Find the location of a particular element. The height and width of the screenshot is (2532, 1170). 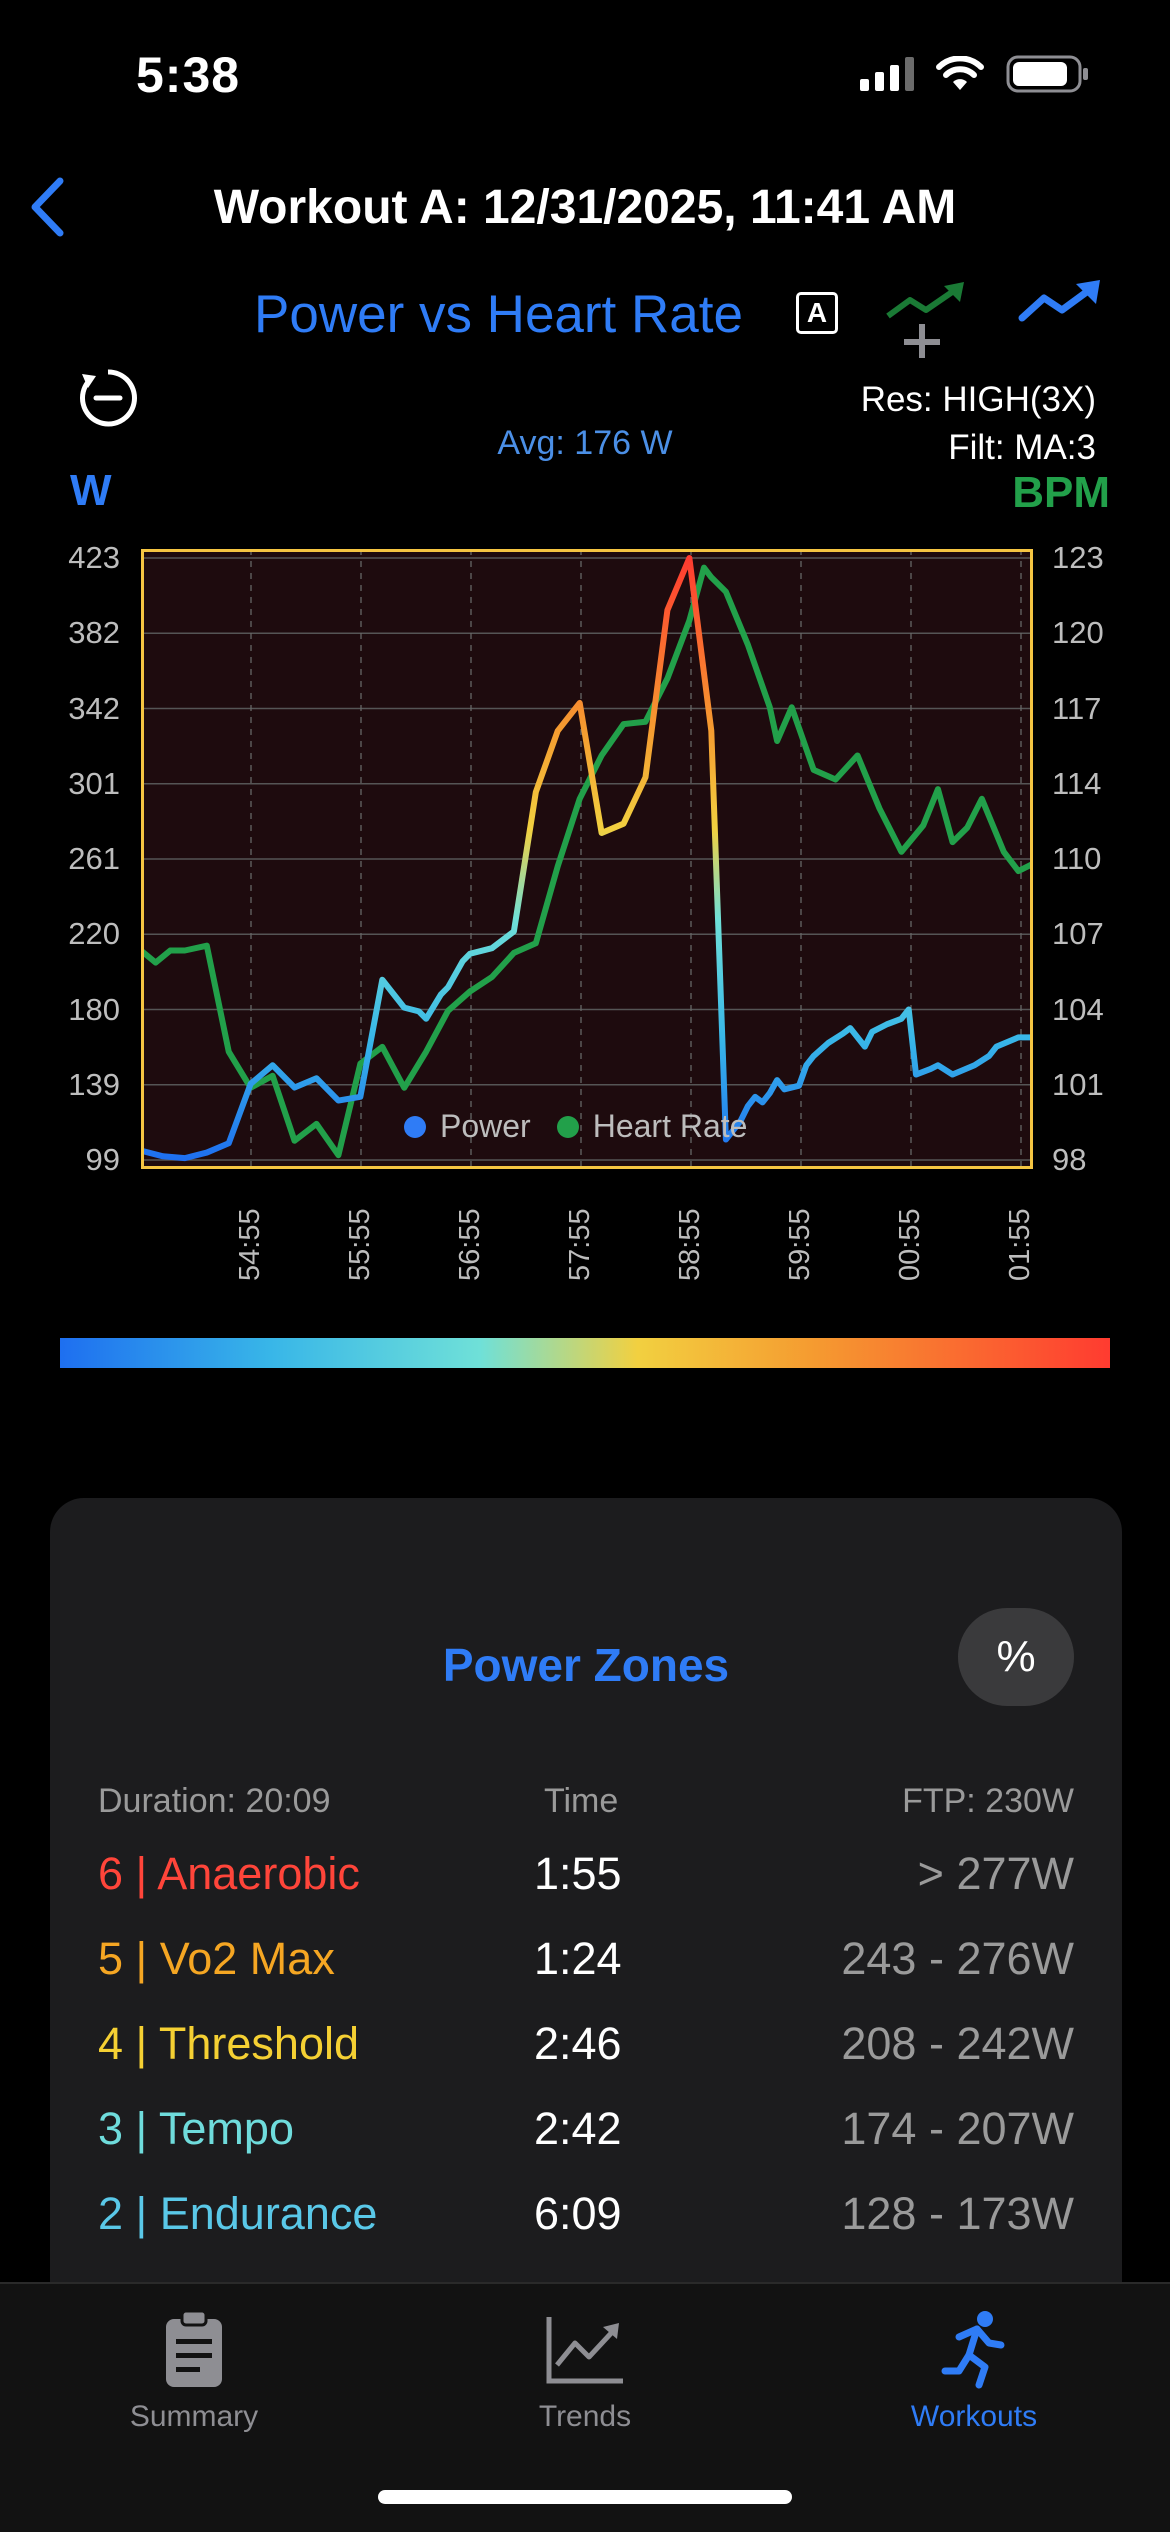

auto-scale-button: A is located at coordinates (817, 313).